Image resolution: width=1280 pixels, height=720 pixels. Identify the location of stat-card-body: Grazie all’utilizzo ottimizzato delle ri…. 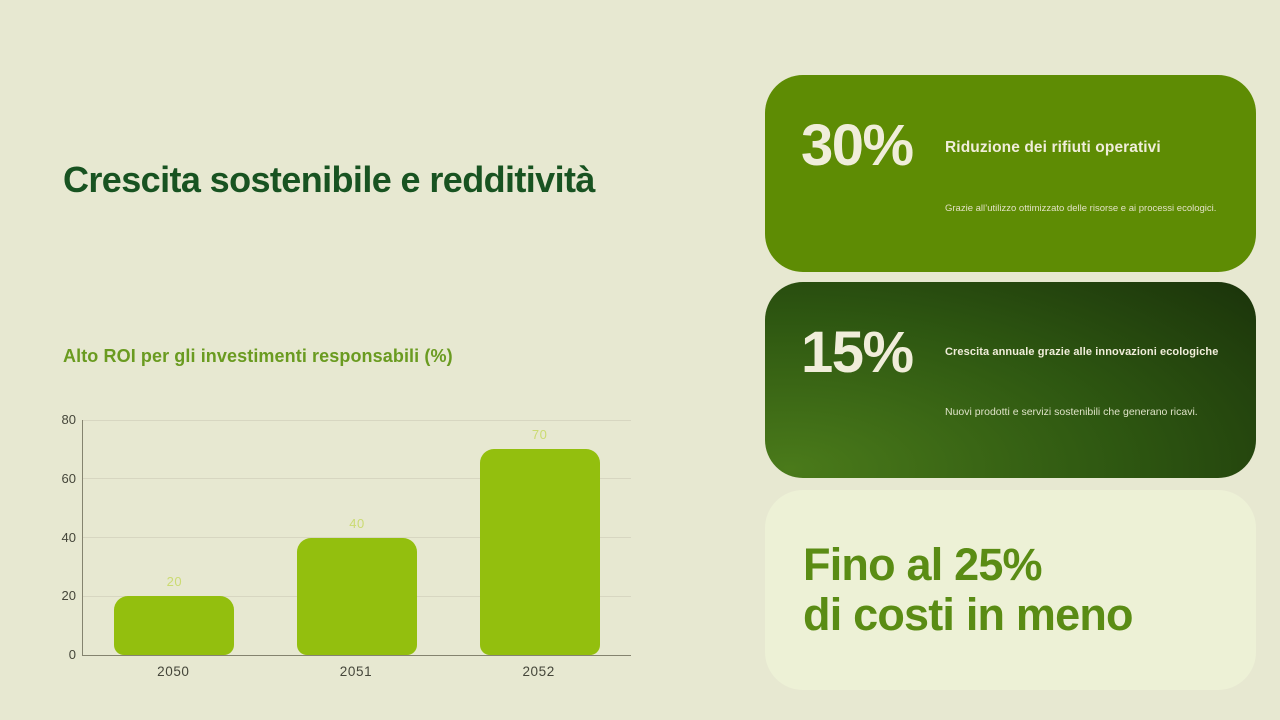
(1081, 208).